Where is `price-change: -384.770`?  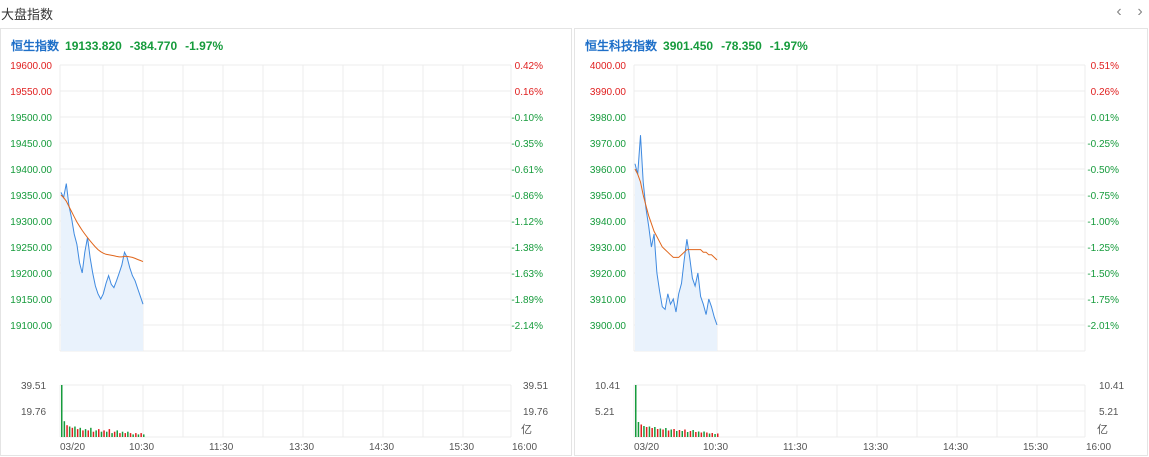
price-change: -384.770 is located at coordinates (153, 46).